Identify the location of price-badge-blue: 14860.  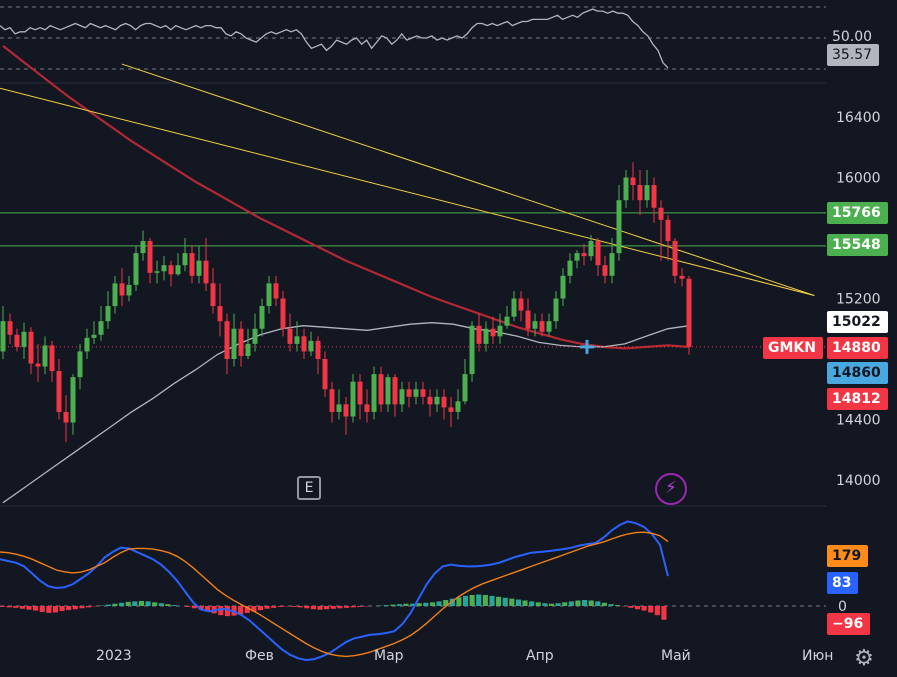
(857, 373).